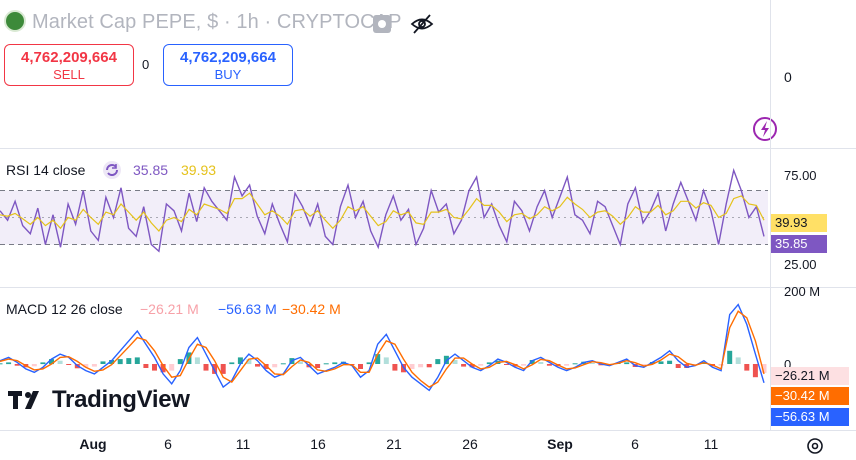 The width and height of the screenshot is (856, 460). Describe the element at coordinates (802, 291) in the screenshot. I see `macd-tick-200m: 200 M` at that location.